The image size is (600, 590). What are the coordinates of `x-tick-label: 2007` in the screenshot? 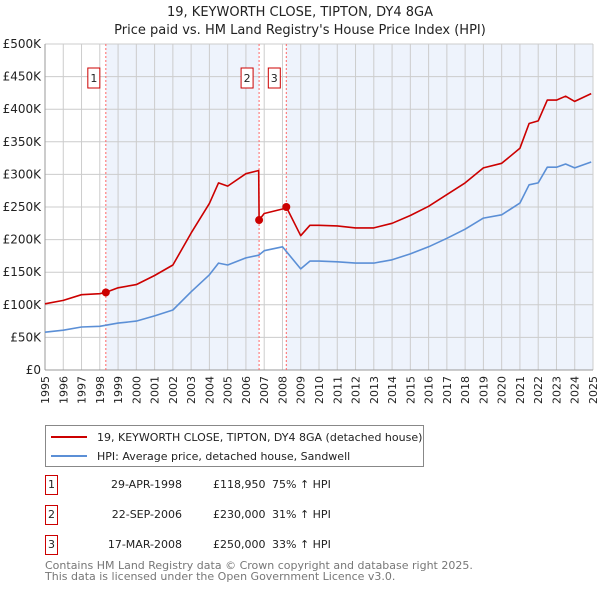 It's located at (264, 390).